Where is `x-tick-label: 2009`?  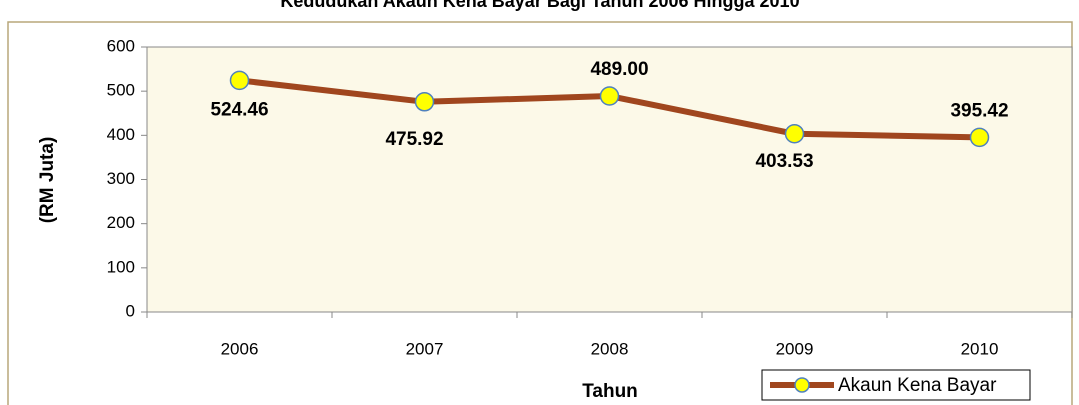
x-tick-label: 2009 is located at coordinates (795, 348).